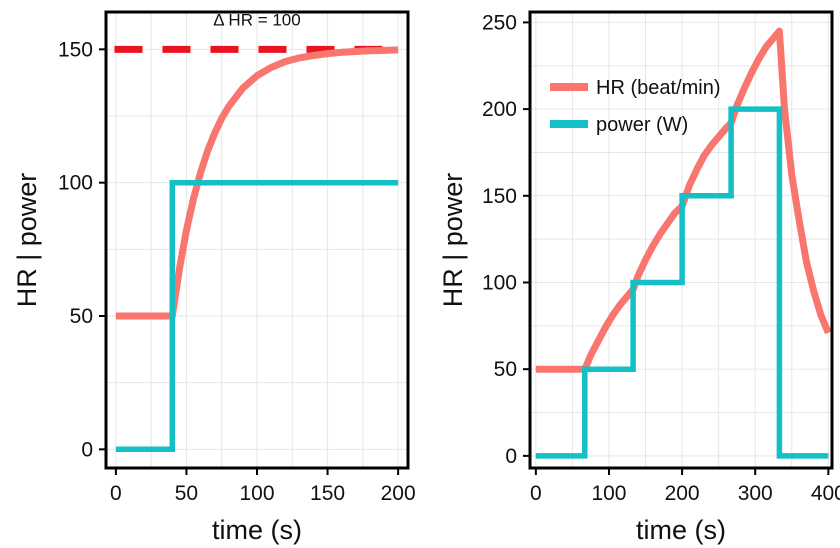 This screenshot has height=548, width=840. I want to click on right-x-axis-title: time (s), so click(681, 530).